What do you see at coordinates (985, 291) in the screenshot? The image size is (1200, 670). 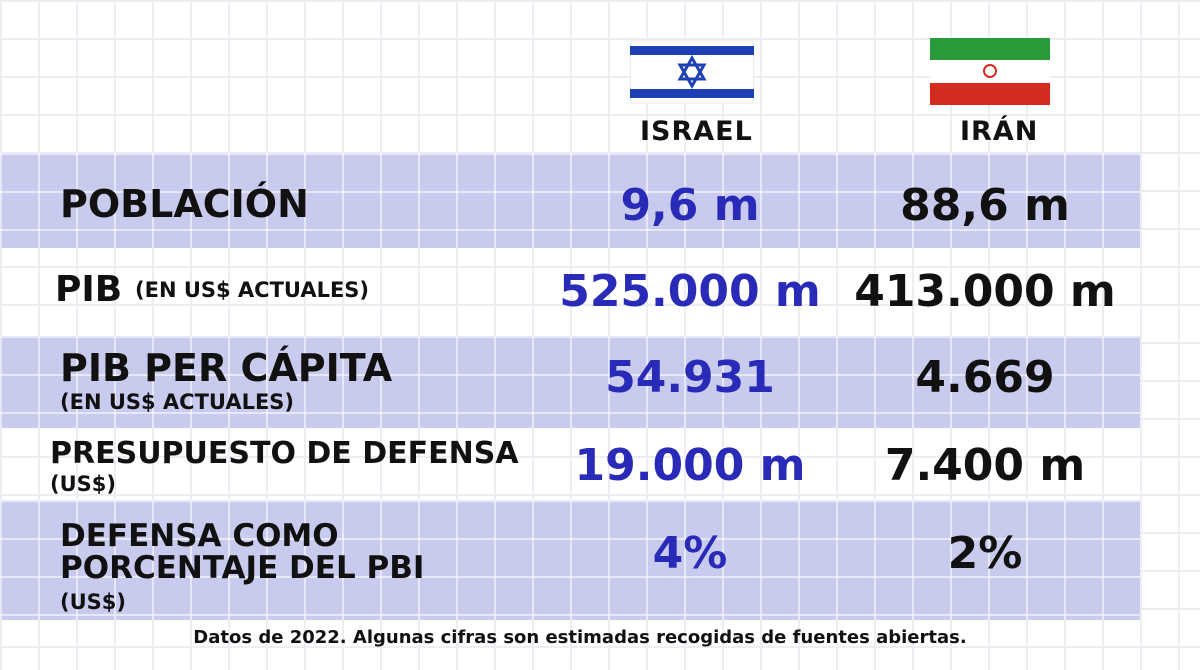 I see `iran-value: 413.000 m` at bounding box center [985, 291].